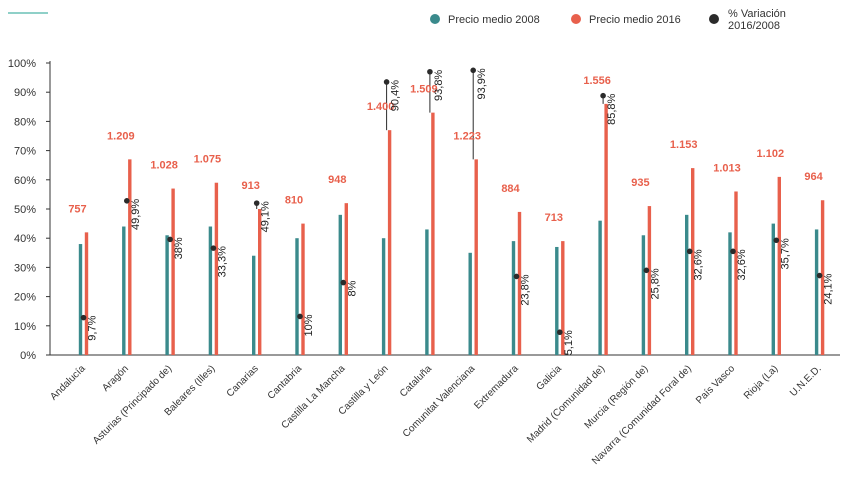 Image resolution: width=858 pixels, height=482 pixels. I want to click on y-tick-label: 70%, so click(25, 152).